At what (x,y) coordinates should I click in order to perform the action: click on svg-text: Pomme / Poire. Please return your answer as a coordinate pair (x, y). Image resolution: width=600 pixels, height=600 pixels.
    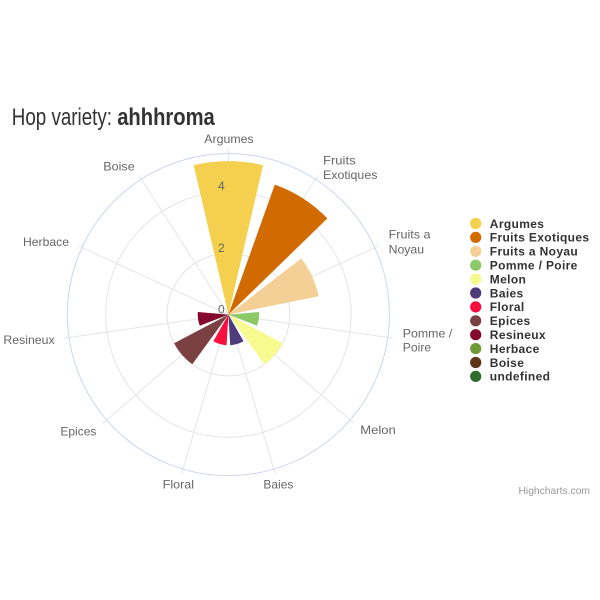
    Looking at the image, I should click on (534, 266).